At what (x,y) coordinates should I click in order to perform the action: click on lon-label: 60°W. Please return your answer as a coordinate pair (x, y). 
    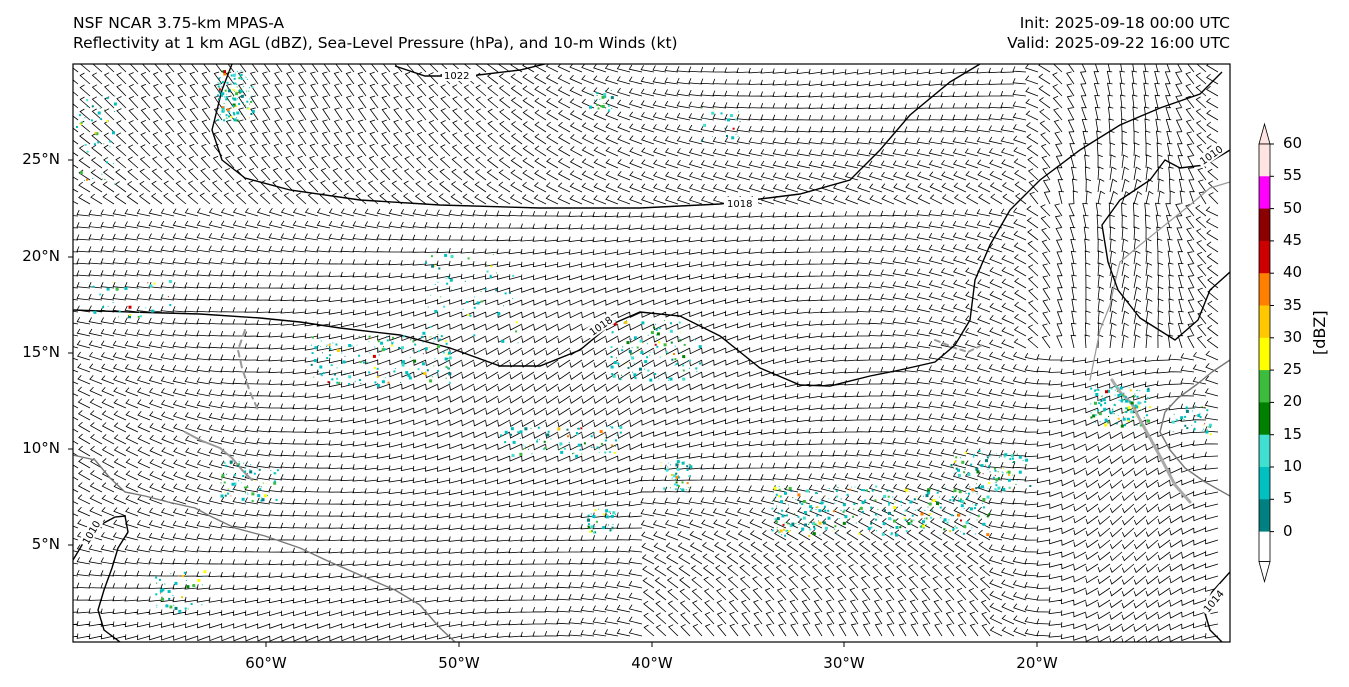
    Looking at the image, I should click on (266, 663).